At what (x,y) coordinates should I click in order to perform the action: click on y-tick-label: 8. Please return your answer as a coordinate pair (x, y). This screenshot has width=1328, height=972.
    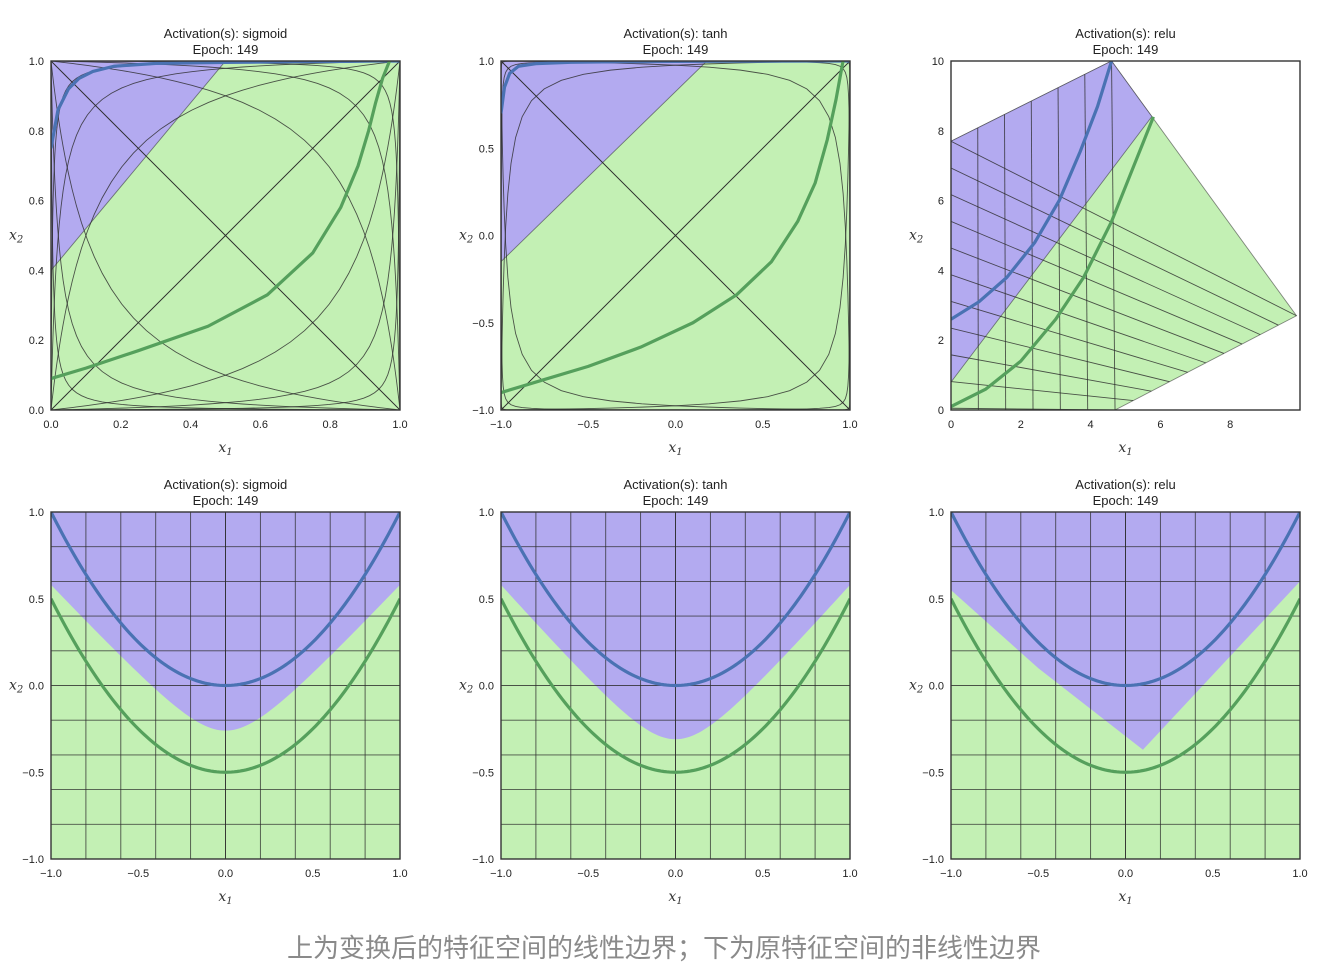
    Looking at the image, I should click on (941, 132).